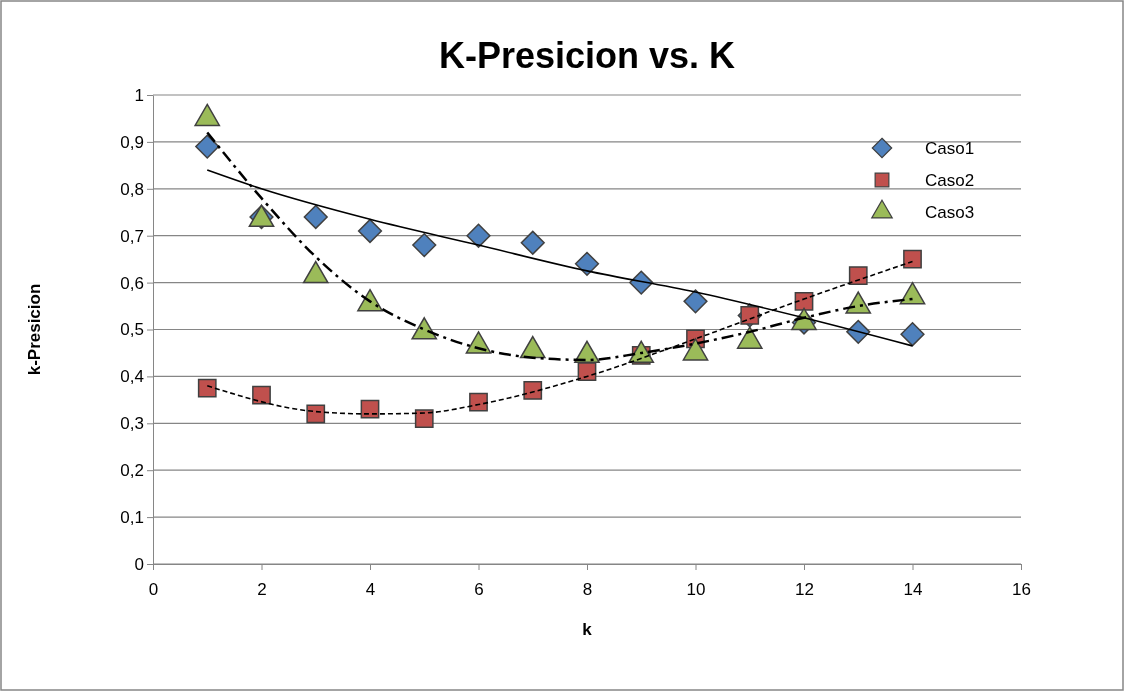  Describe the element at coordinates (132, 330) in the screenshot. I see `y-tick-label: 0,5` at that location.